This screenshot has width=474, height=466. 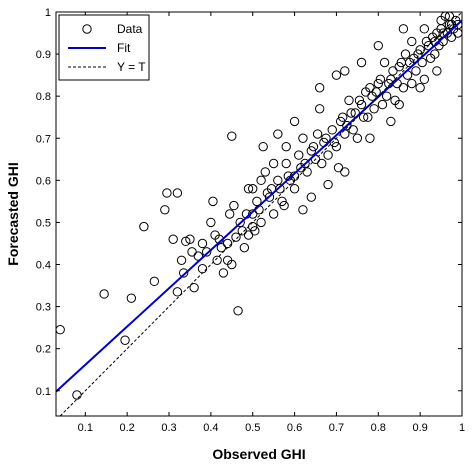 What do you see at coordinates (258, 454) in the screenshot?
I see `x-axis-label: Observed GHI` at bounding box center [258, 454].